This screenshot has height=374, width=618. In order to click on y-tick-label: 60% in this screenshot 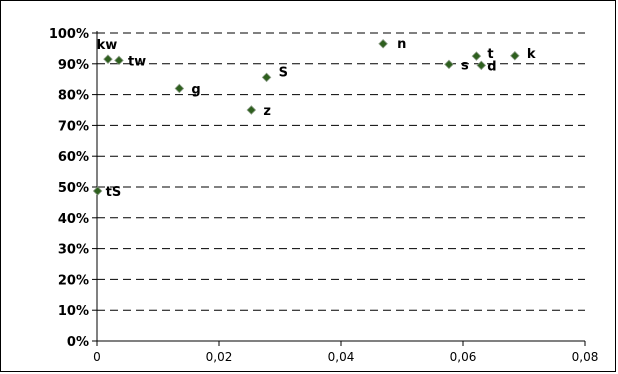, I will do `click(73, 157)`.